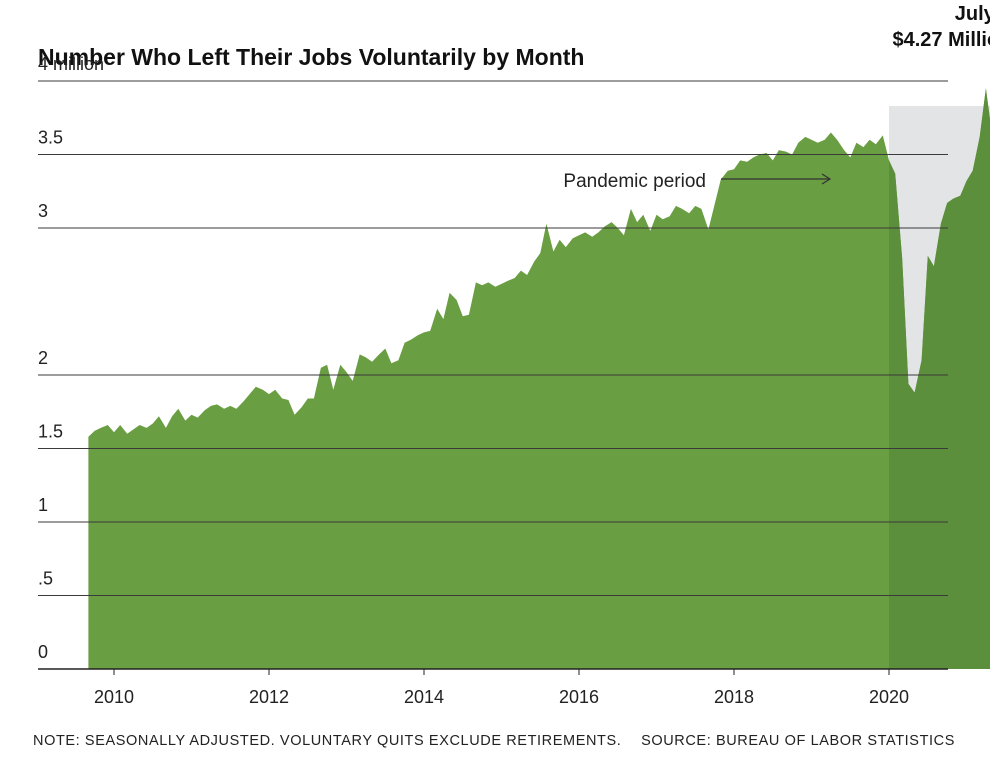 The width and height of the screenshot is (990, 773). What do you see at coordinates (501, 688) in the screenshot?
I see `x-axis-labels: 2010 2012 2014 2016 2018 2020` at bounding box center [501, 688].